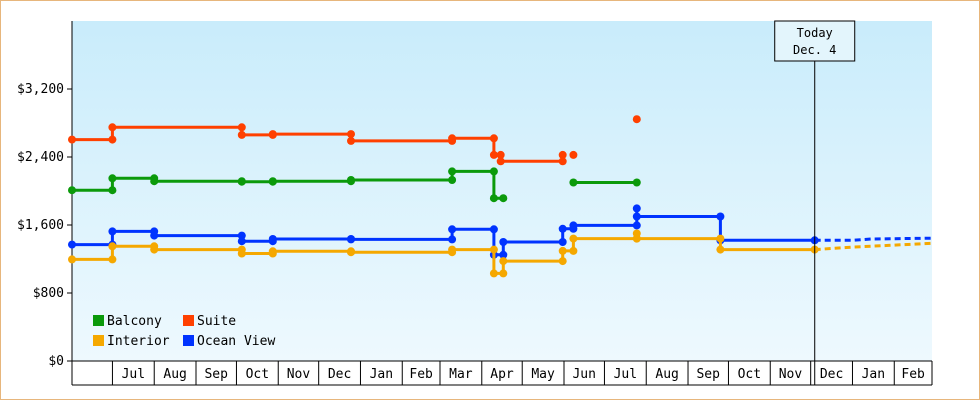 The image size is (980, 401). I want to click on forecast-layer, so click(873, 244).